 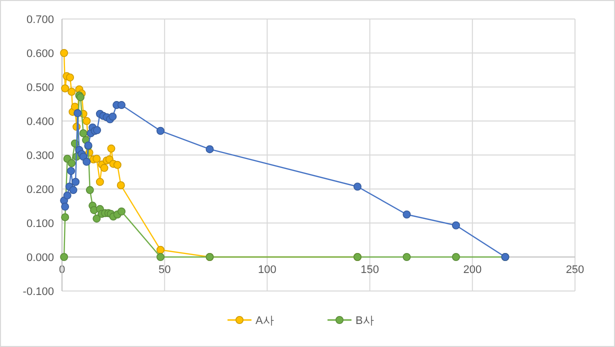 I want to click on legend-label: A사, so click(x=265, y=321).